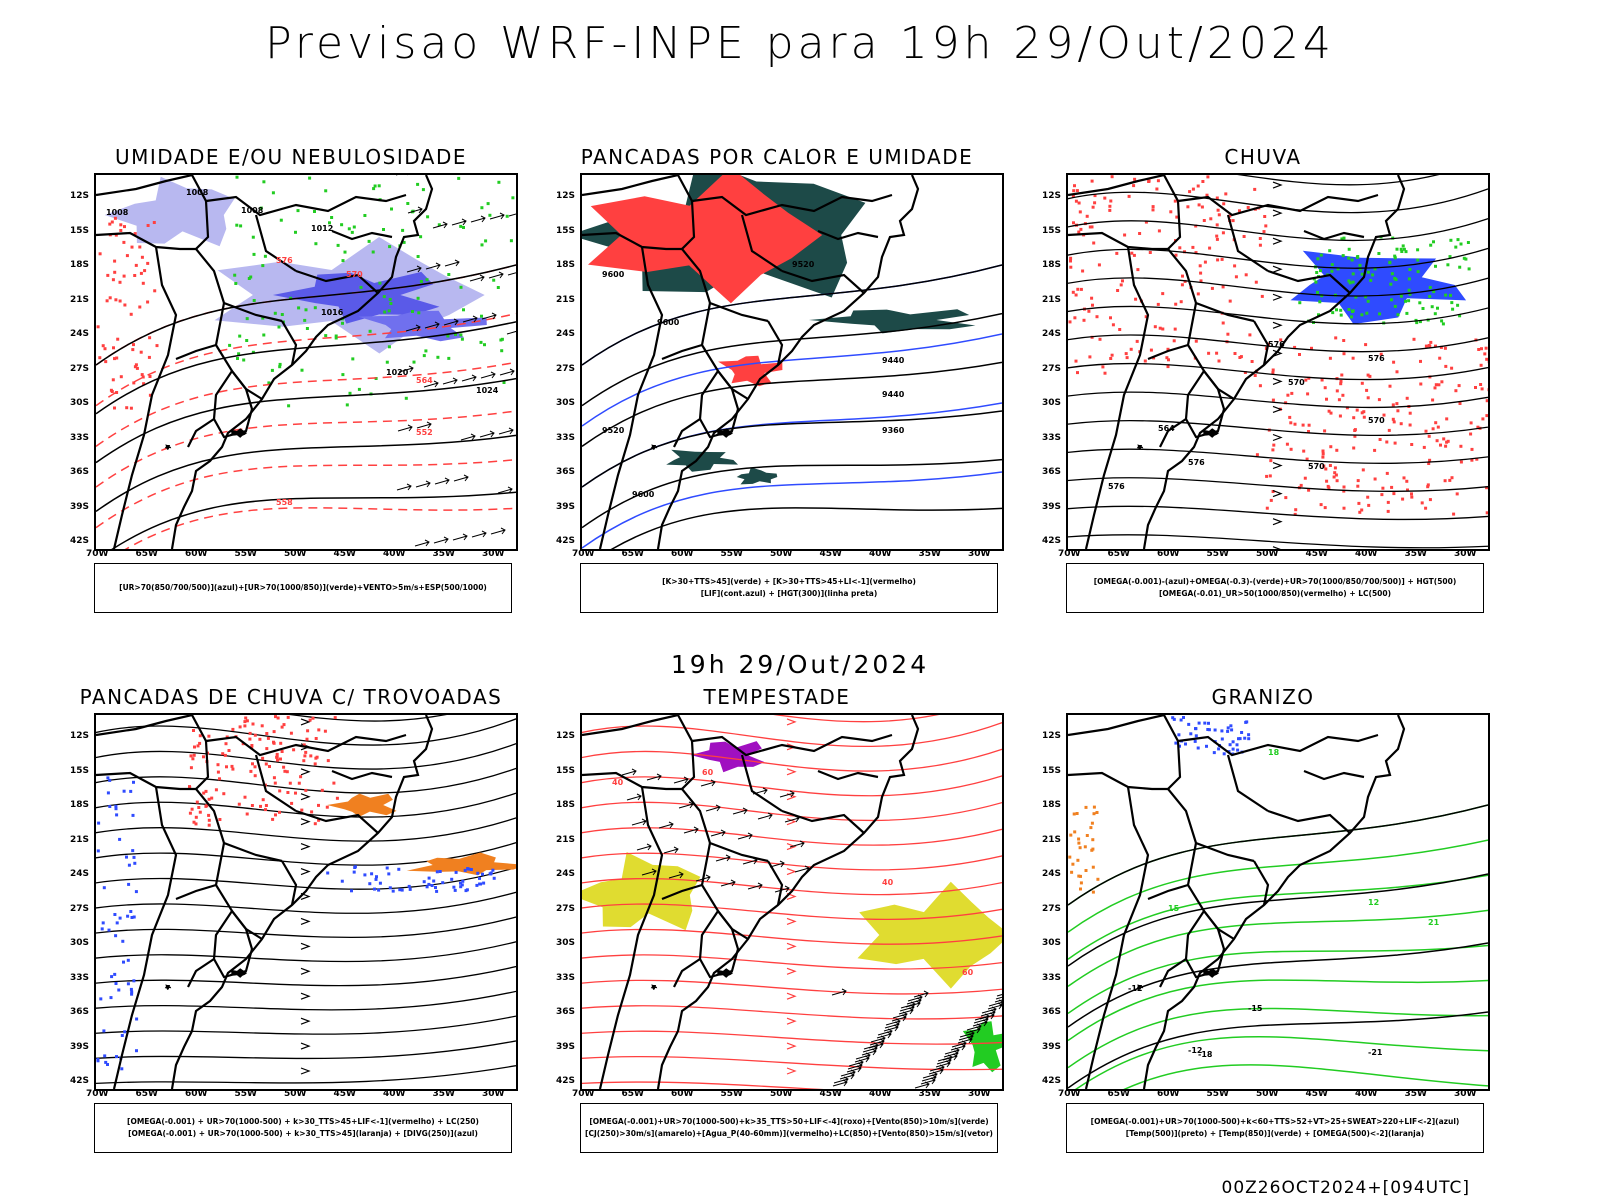 The height and width of the screenshot is (1200, 1600). I want to click on contour-label: 558, so click(284, 502).